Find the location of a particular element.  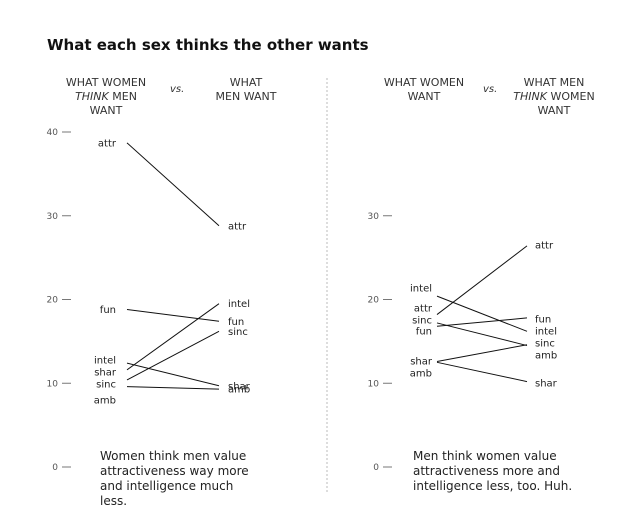

left-vs-label: vs. is located at coordinates (177, 89).